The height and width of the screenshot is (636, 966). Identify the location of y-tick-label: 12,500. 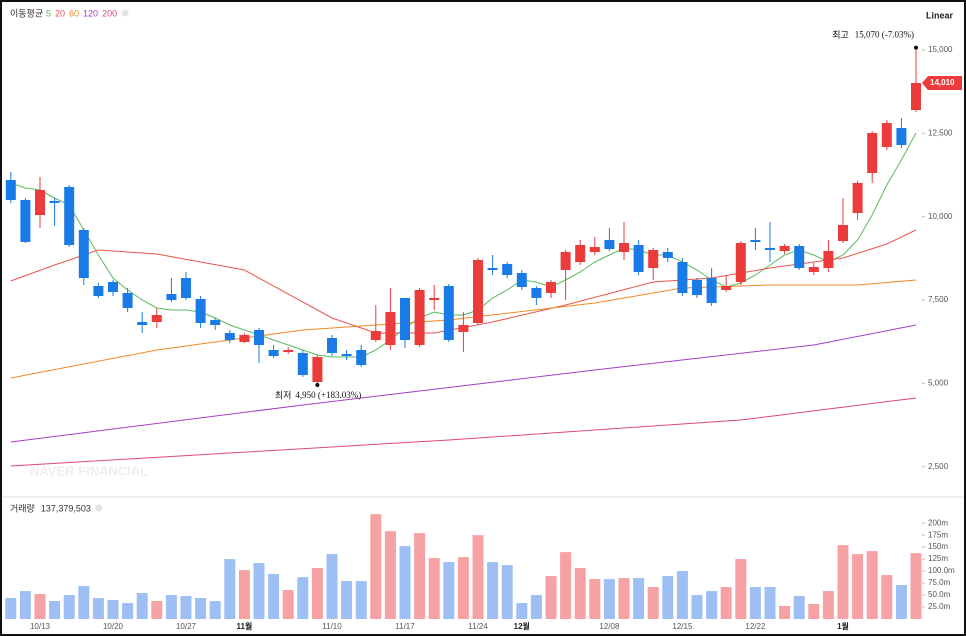
(940, 132).